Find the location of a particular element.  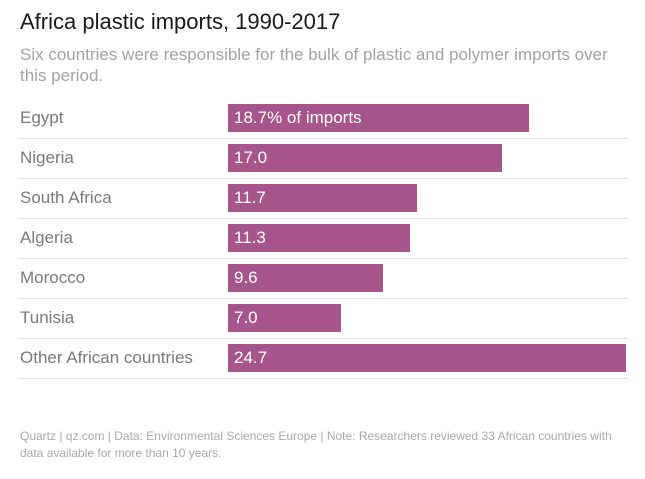

bar-row: South Africa 11.7 is located at coordinates (323, 198).